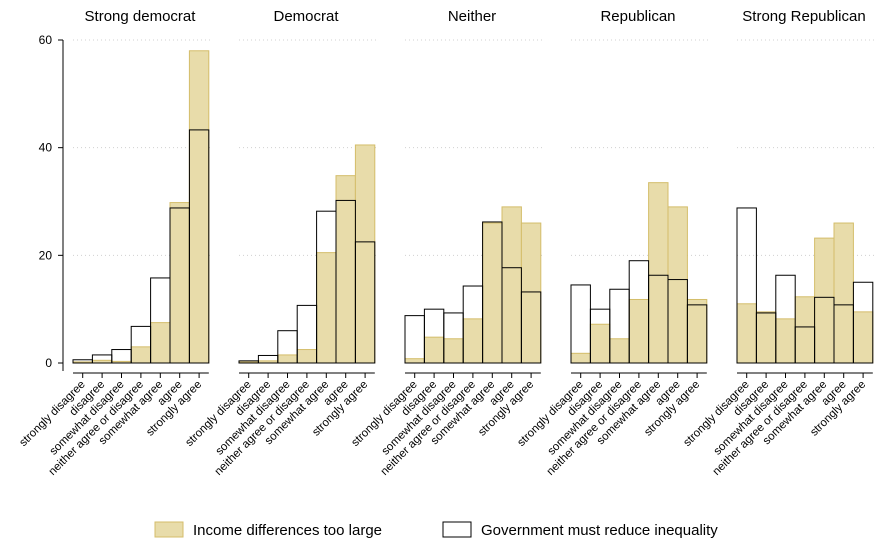 The image size is (874, 551). I want to click on legend-label-income-differences: Income differences too large, so click(287, 530).